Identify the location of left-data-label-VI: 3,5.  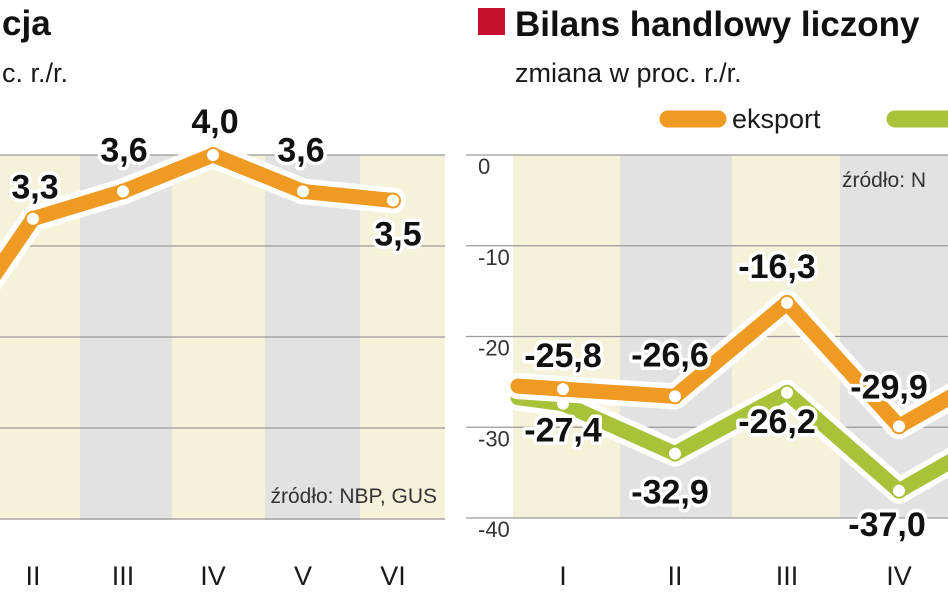
(397, 235).